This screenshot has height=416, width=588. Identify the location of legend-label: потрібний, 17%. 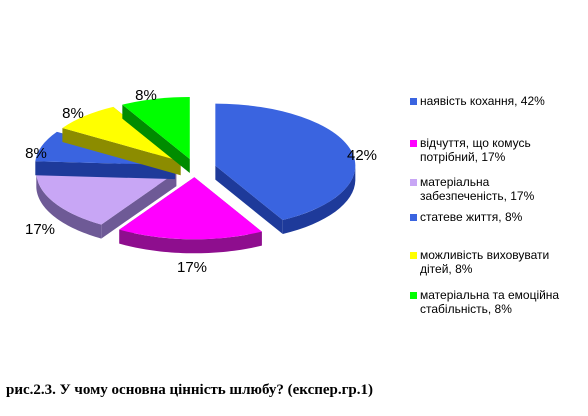
(463, 157).